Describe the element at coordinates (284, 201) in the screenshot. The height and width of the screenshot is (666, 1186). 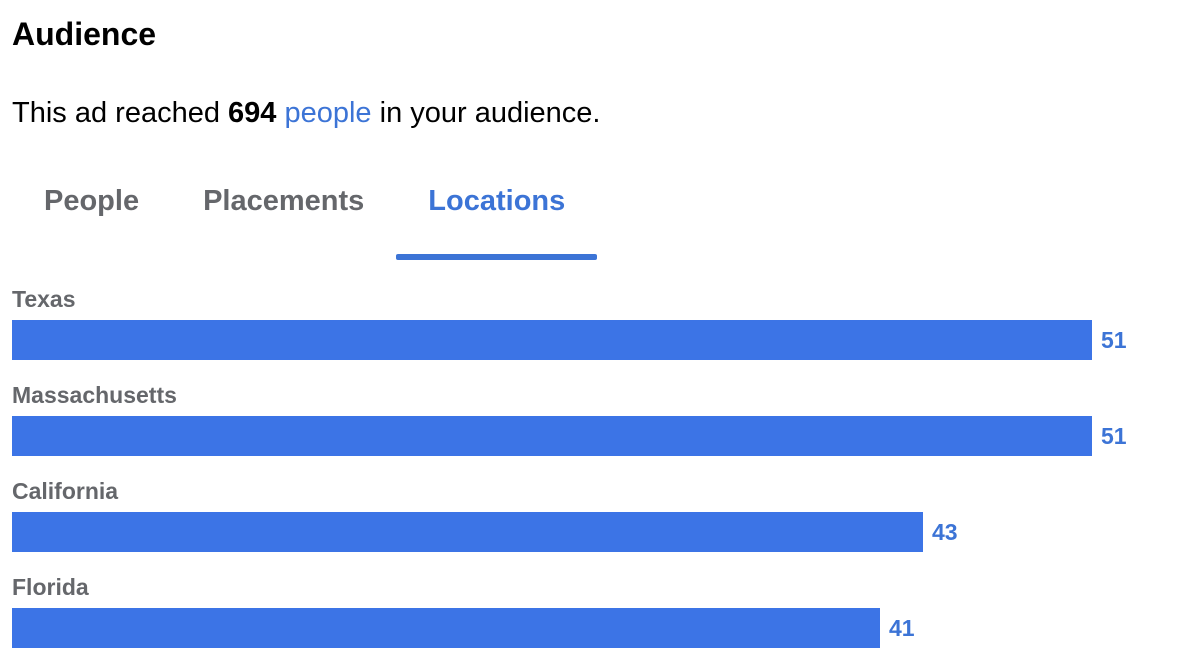
I see `tab-placements: Placements` at that location.